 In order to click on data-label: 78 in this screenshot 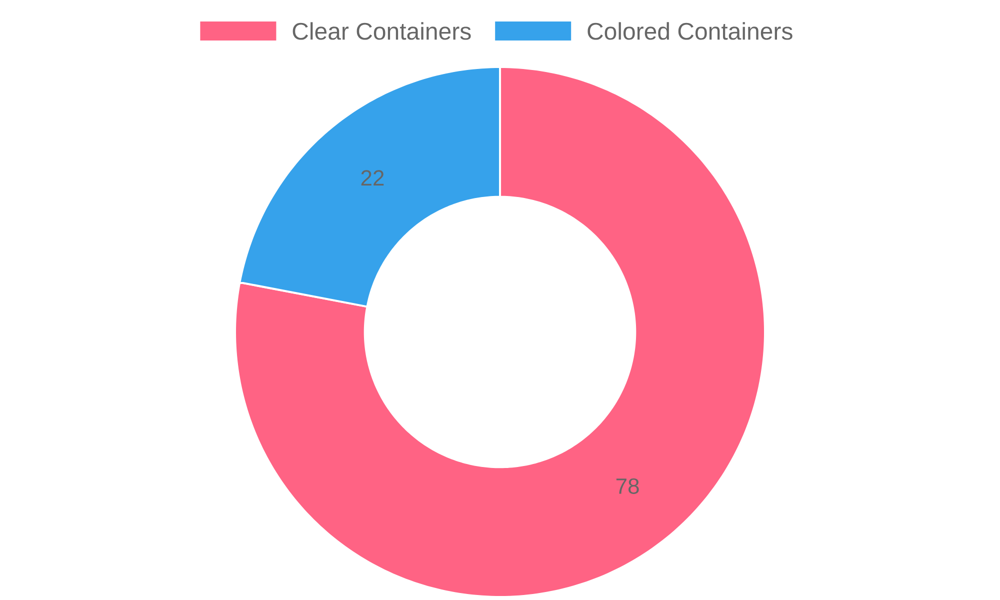, I will do `click(627, 486)`.